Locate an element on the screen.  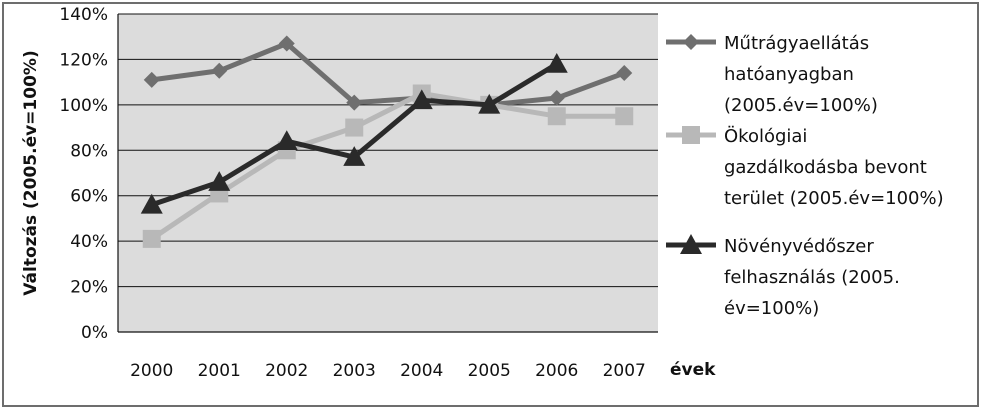
legend-label: Növényvédőszer is located at coordinates (799, 246).